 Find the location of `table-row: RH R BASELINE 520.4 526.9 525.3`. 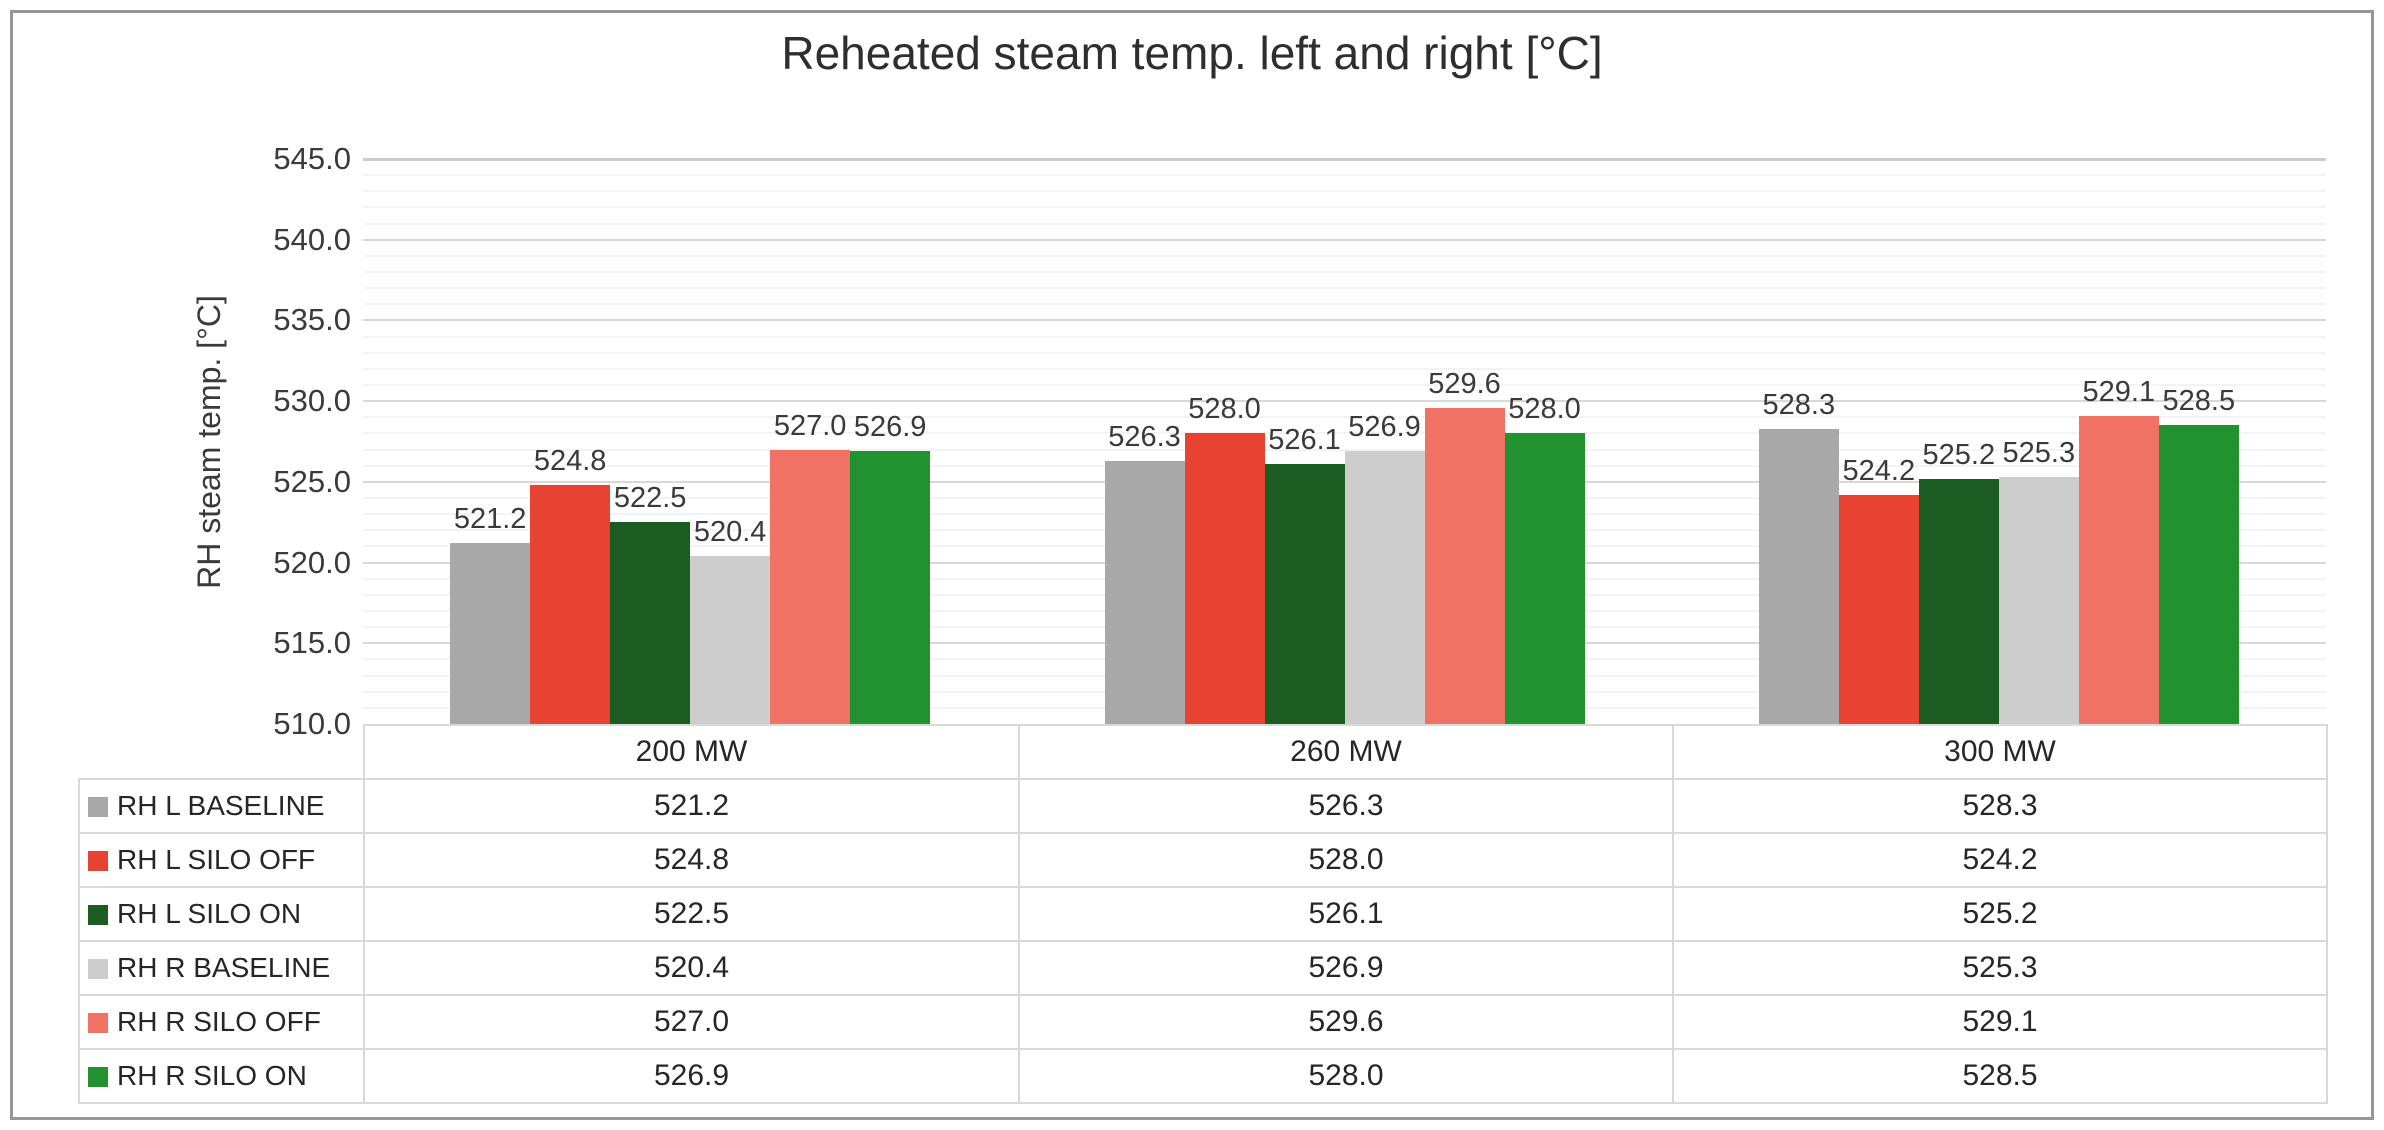

table-row: RH R BASELINE 520.4 526.9 525.3 is located at coordinates (1203, 968).